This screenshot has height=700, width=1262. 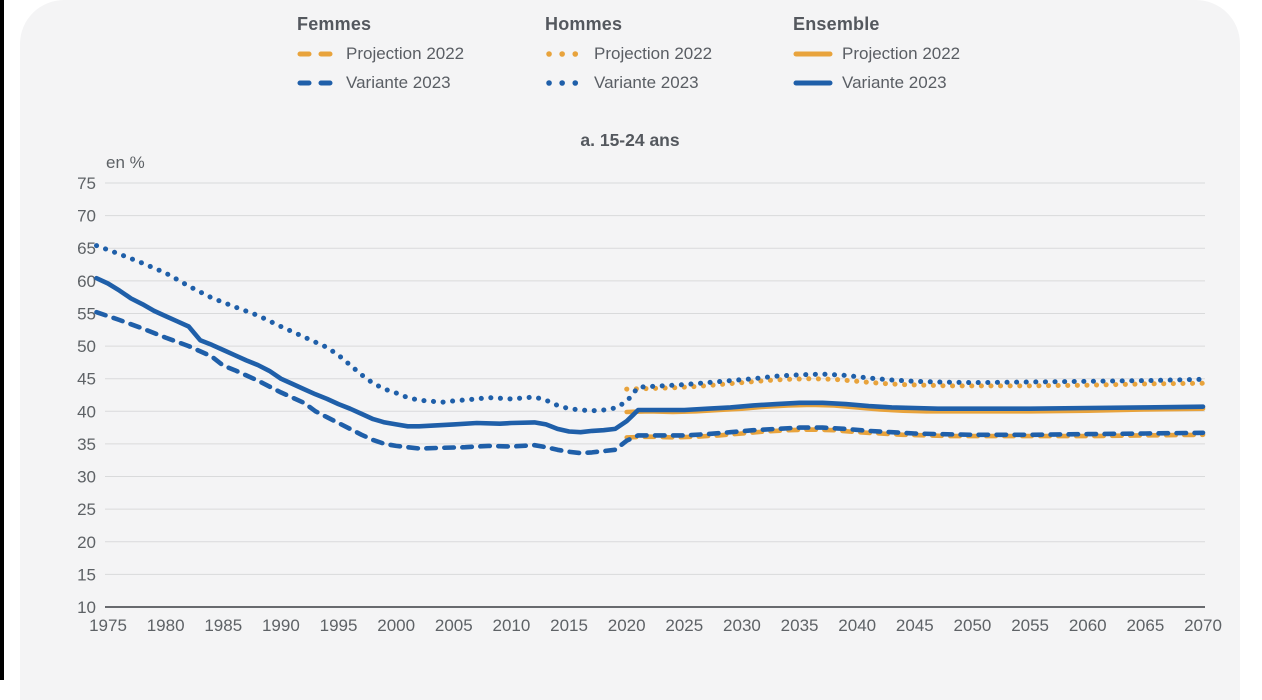 What do you see at coordinates (86, 574) in the screenshot?
I see `svg-text: 15` at bounding box center [86, 574].